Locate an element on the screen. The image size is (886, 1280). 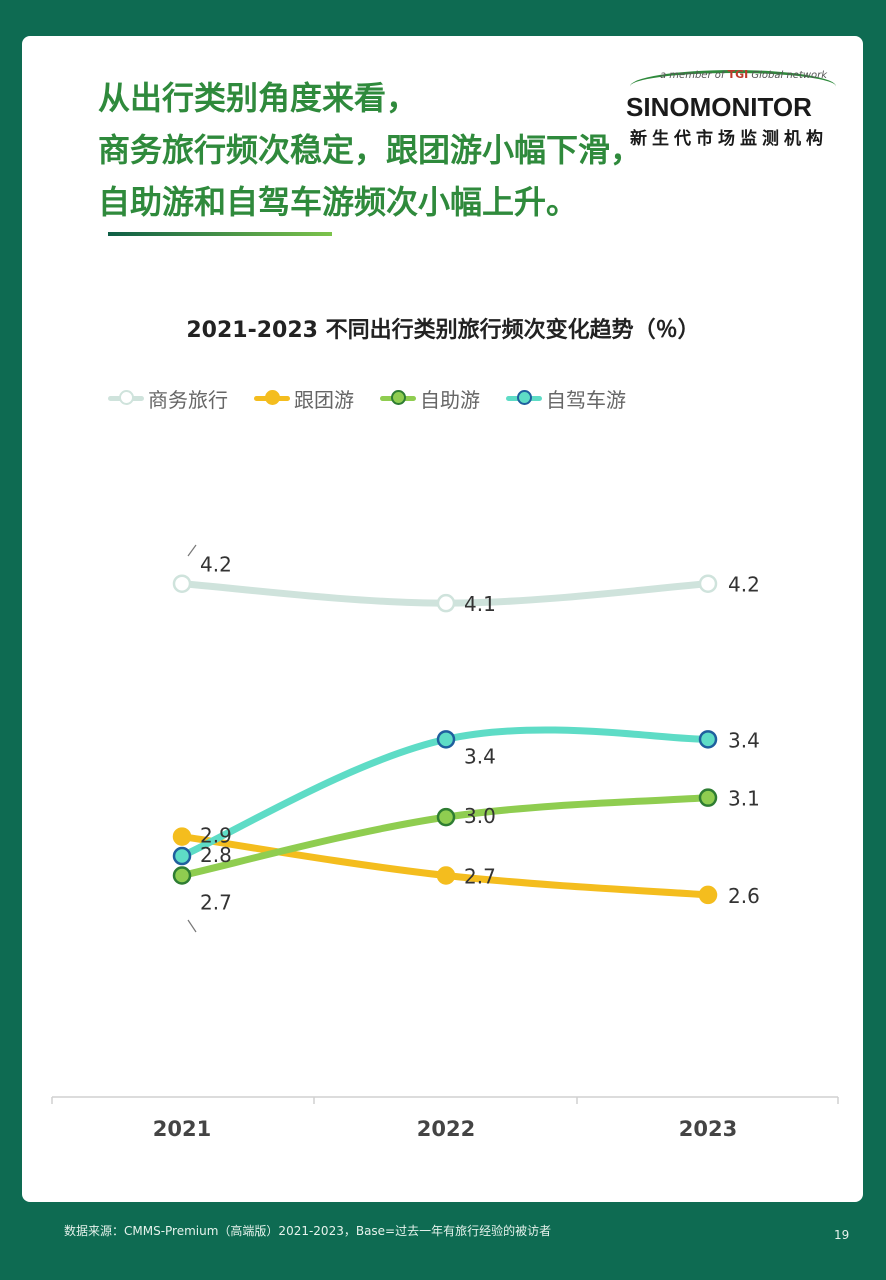
chart-title: 2021-2023 不同出行类别旅行频次变化趋势（％） is located at coordinates (443, 330).